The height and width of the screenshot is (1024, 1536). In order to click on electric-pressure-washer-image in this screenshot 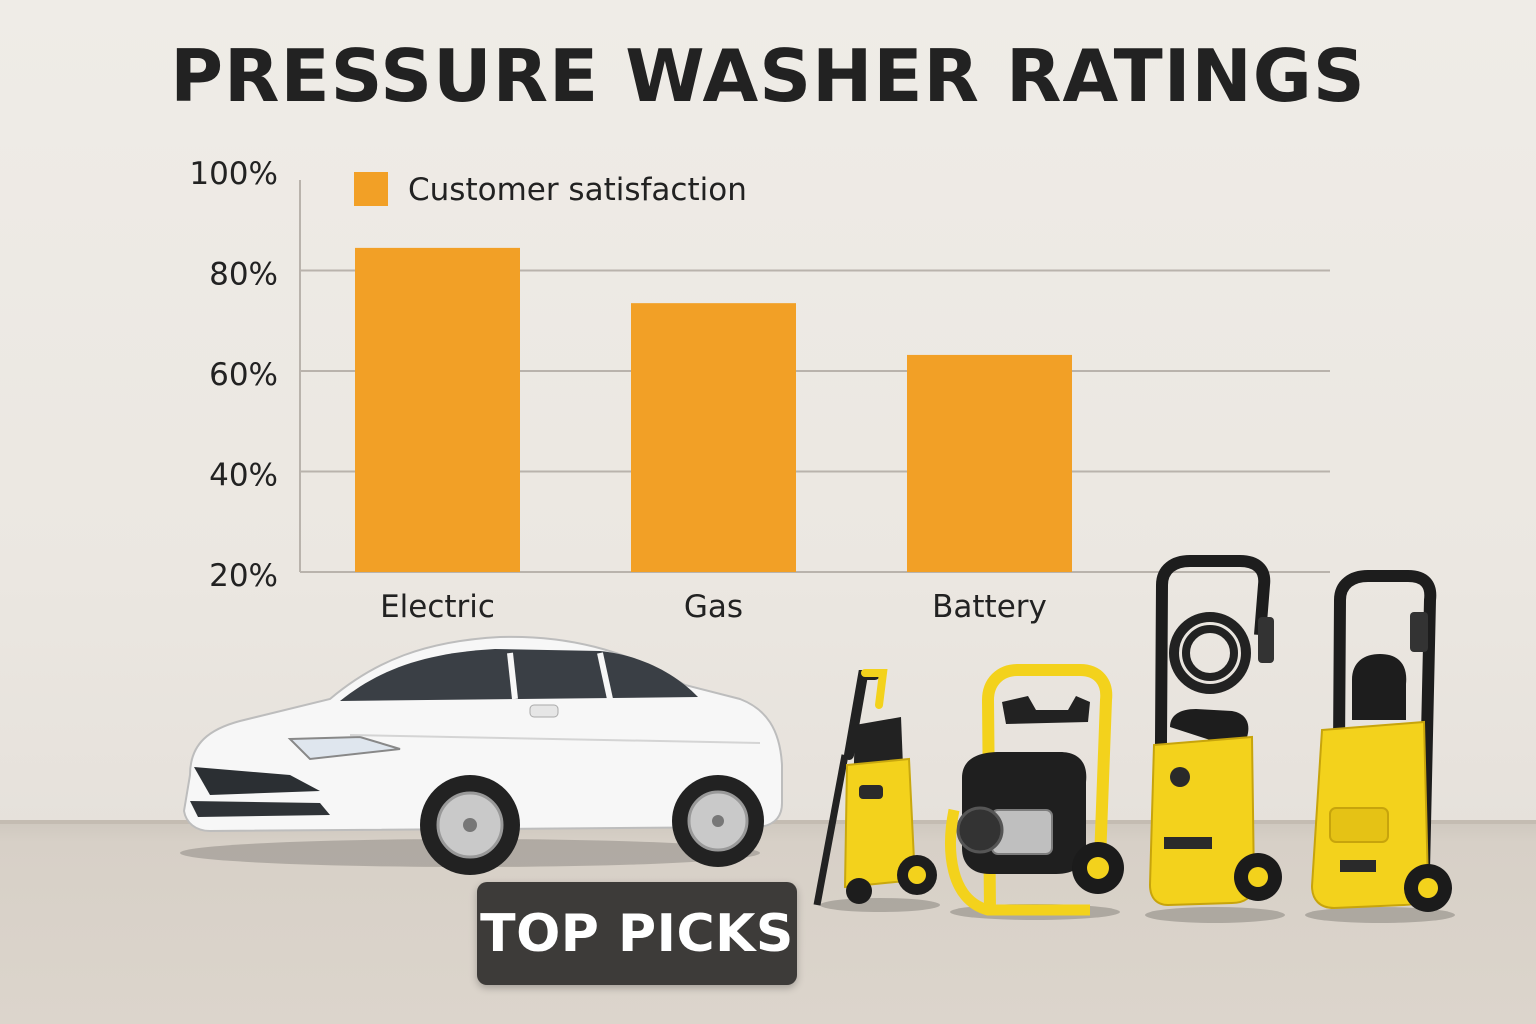, I will do `click(876, 790)`.